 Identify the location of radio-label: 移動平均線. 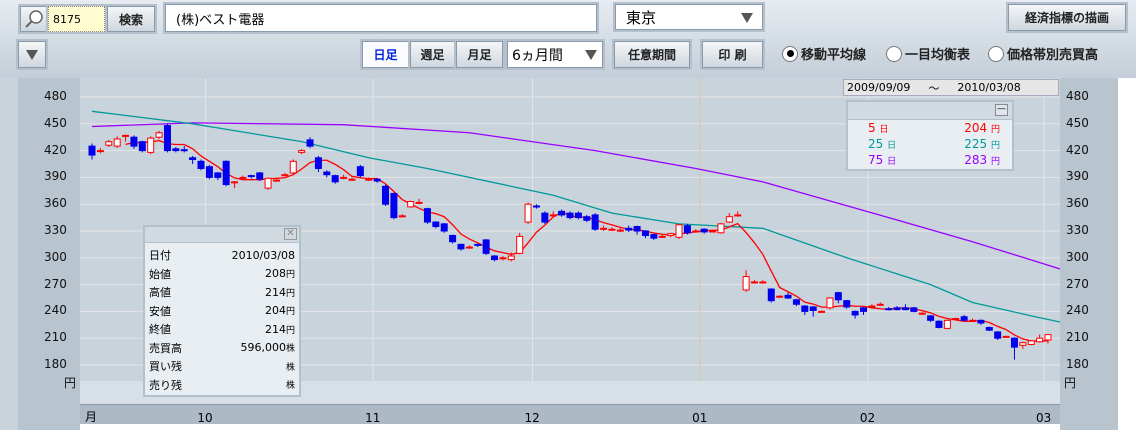
(834, 55).